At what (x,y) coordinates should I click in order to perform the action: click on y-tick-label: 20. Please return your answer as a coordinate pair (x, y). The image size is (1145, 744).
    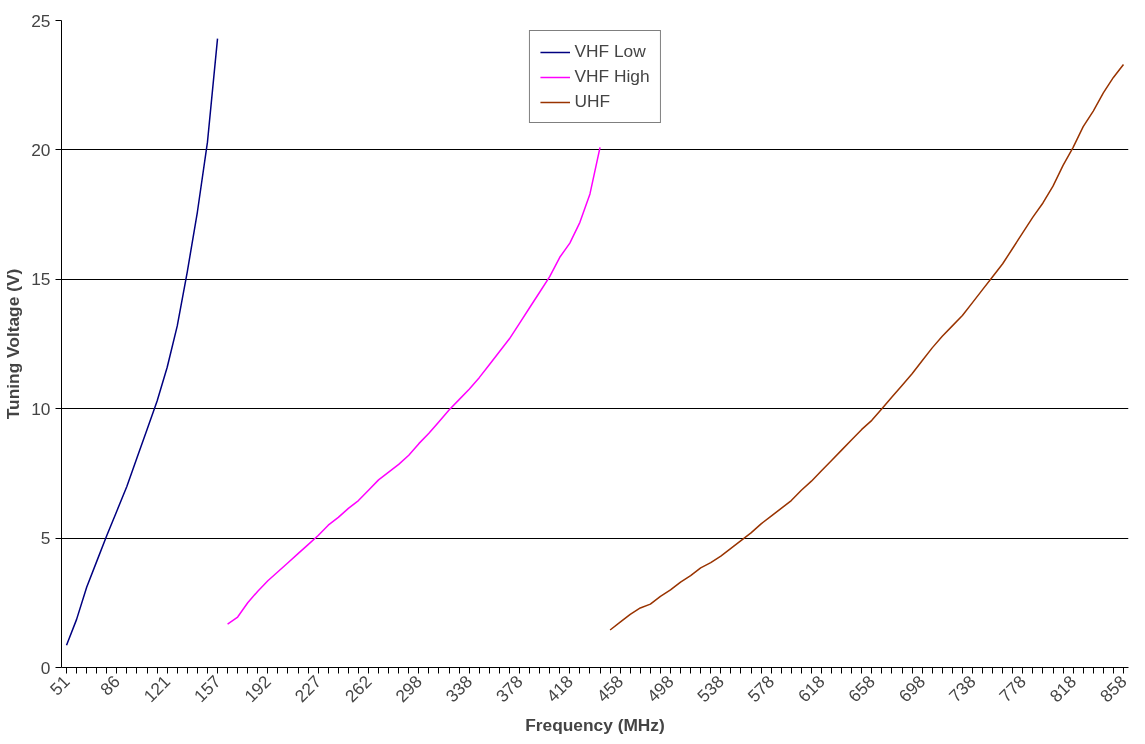
    Looking at the image, I should click on (41, 149).